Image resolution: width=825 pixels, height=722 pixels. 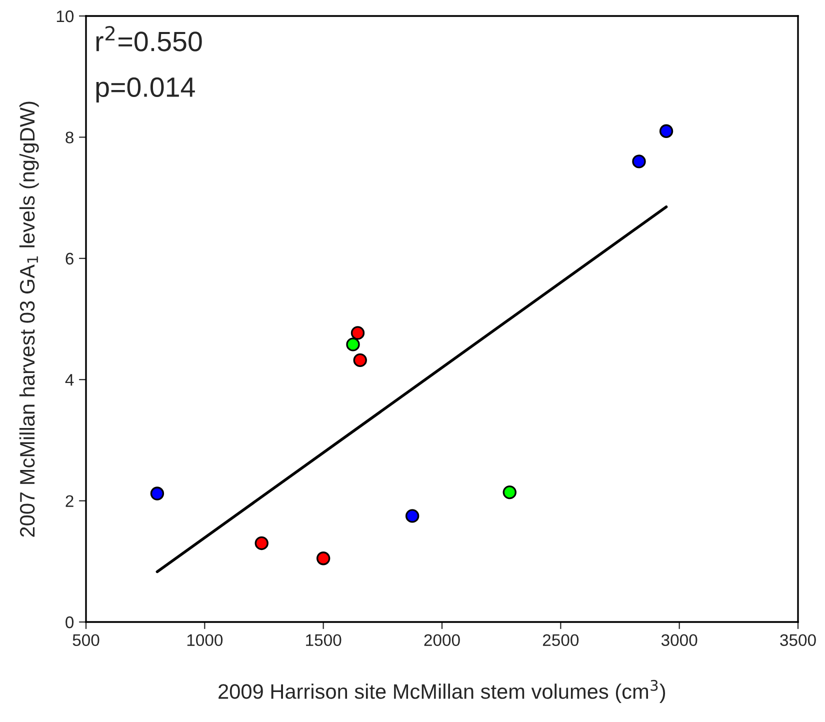 What do you see at coordinates (798, 640) in the screenshot?
I see `x-tick-label: 3500` at bounding box center [798, 640].